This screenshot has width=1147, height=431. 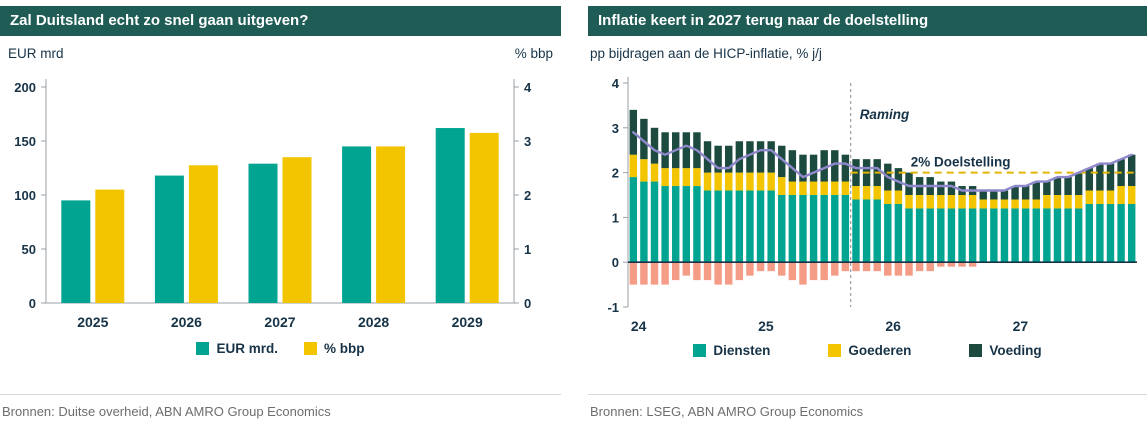 What do you see at coordinates (528, 87) in the screenshot?
I see `right-axis-tick-label: 4` at bounding box center [528, 87].